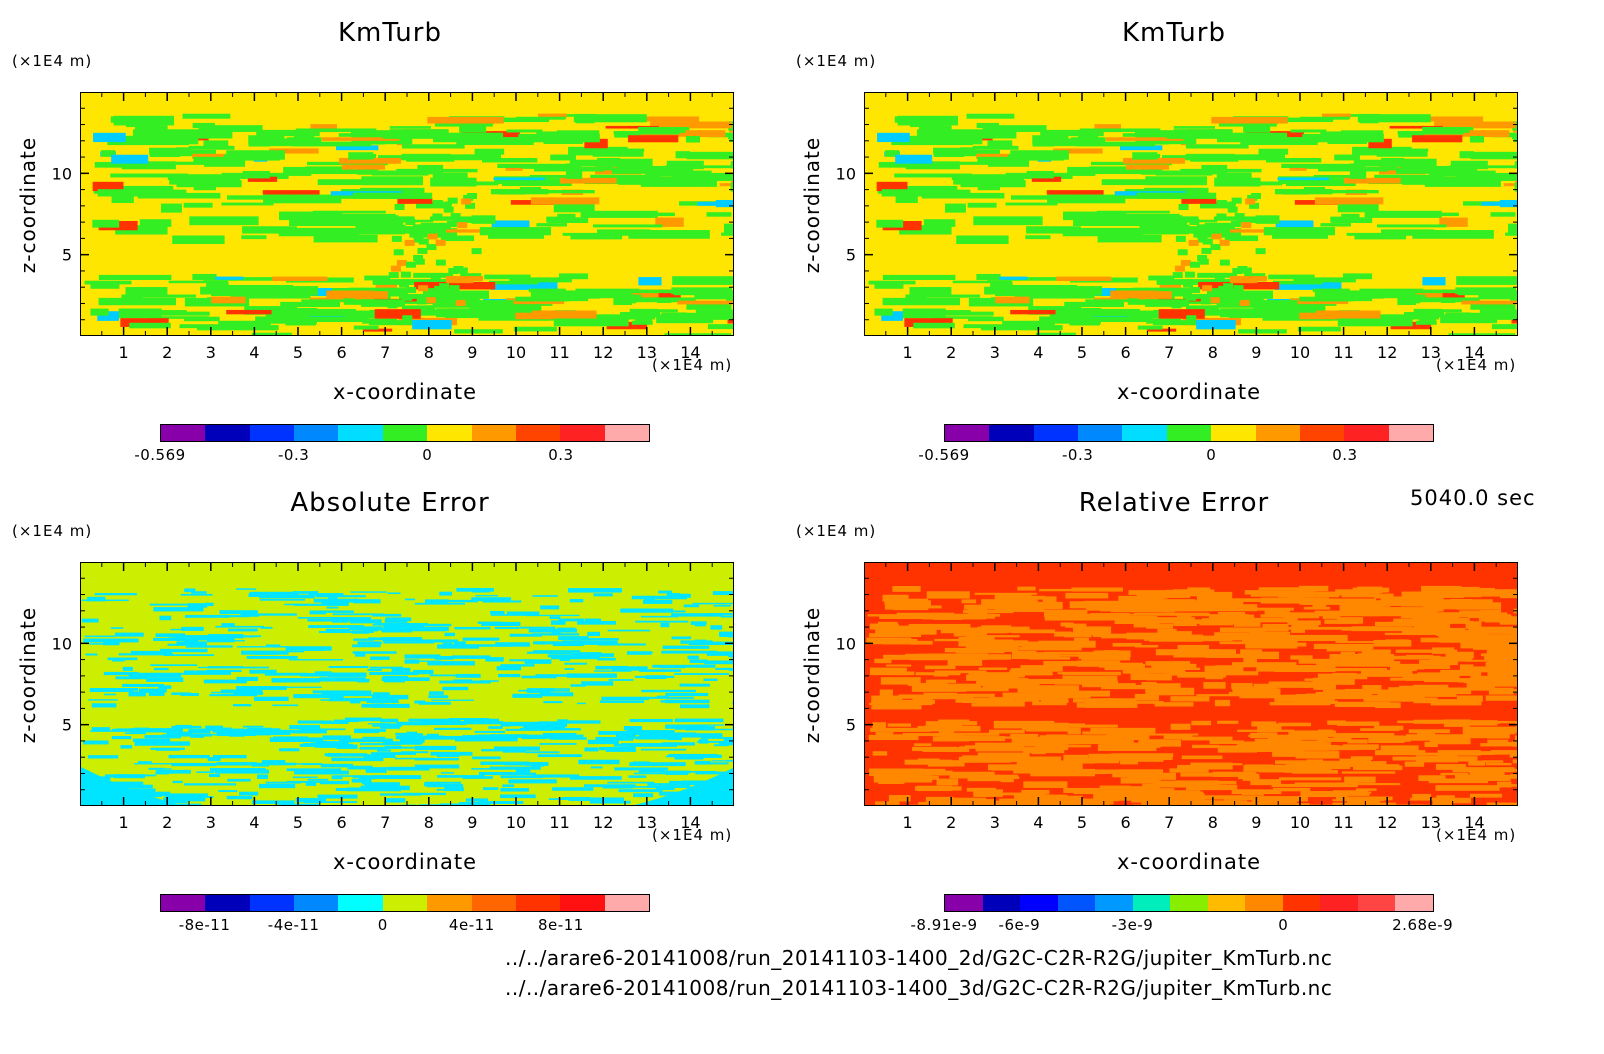 This screenshot has width=1604, height=1054. I want to click on x-tick-label: 7, so click(385, 352).